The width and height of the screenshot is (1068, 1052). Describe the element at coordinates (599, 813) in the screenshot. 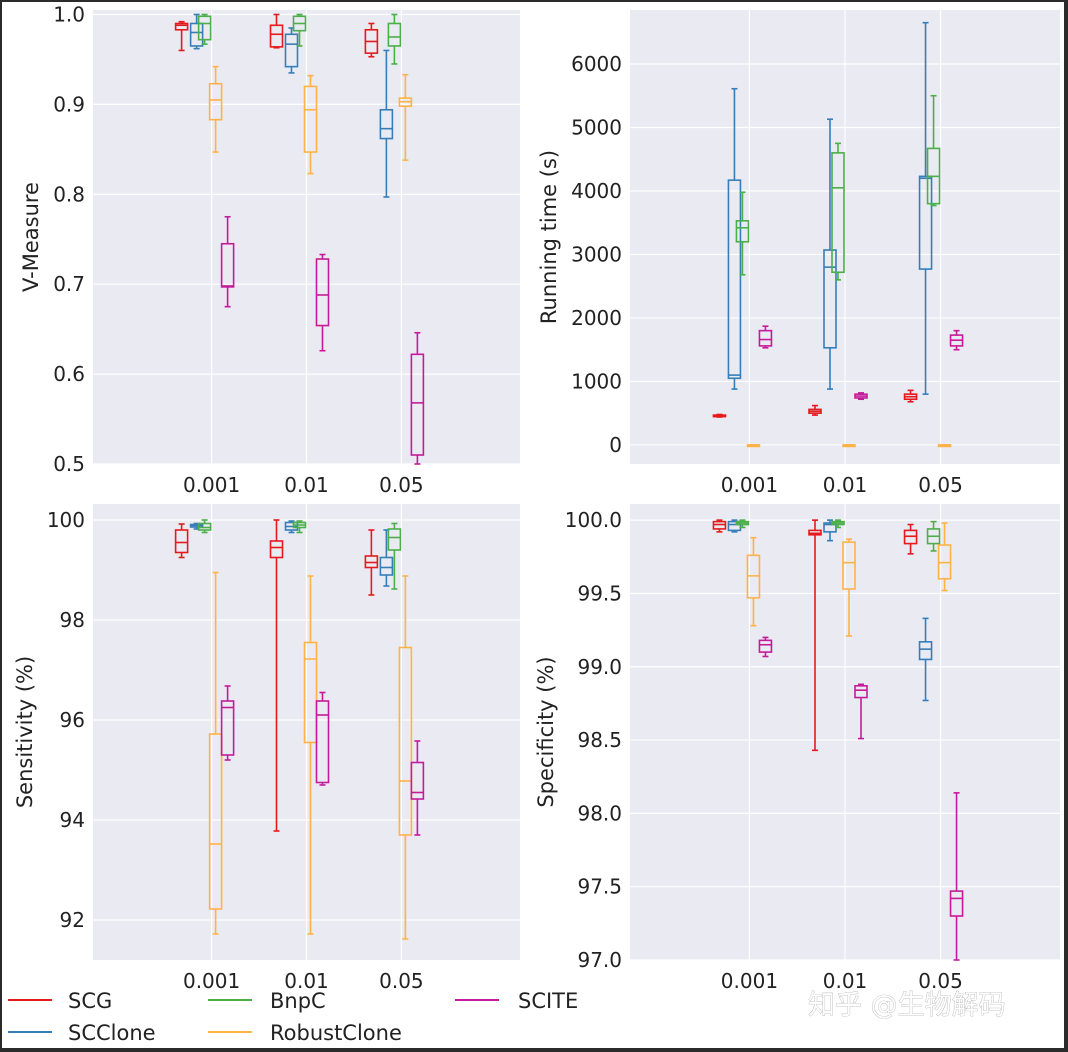

I see `y-tick-label: 98.0` at that location.